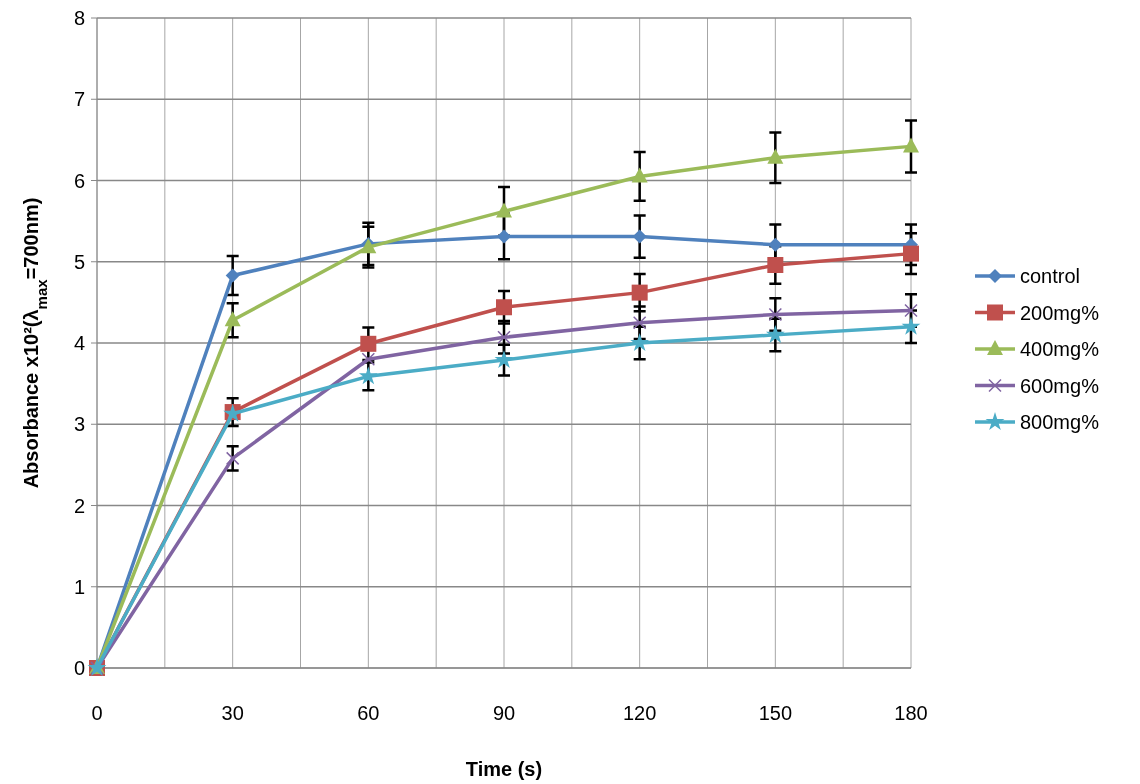 The width and height of the screenshot is (1140, 784). Describe the element at coordinates (79, 180) in the screenshot. I see `y-tick-label: 6` at that location.